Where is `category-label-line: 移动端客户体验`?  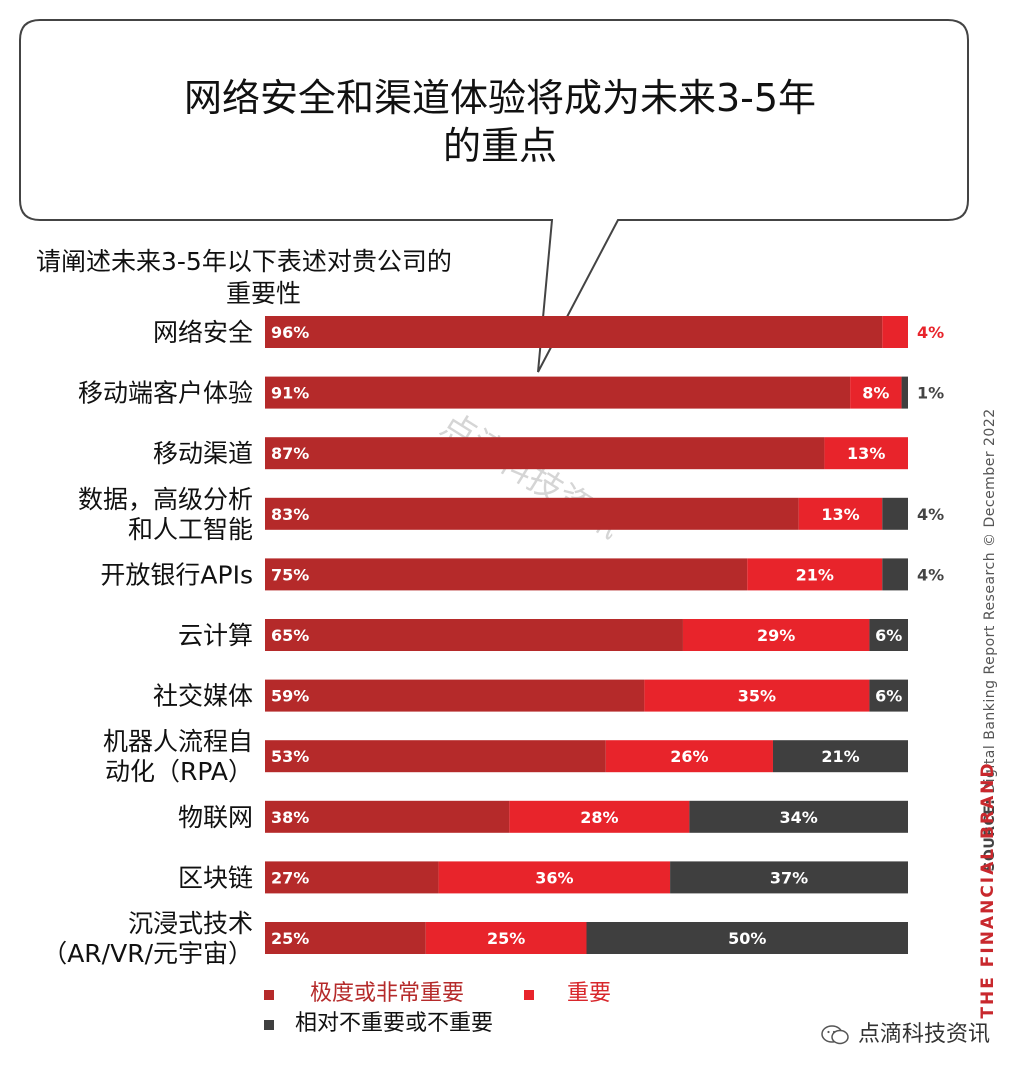
category-label-line: 移动端客户体验 is located at coordinates (165, 393).